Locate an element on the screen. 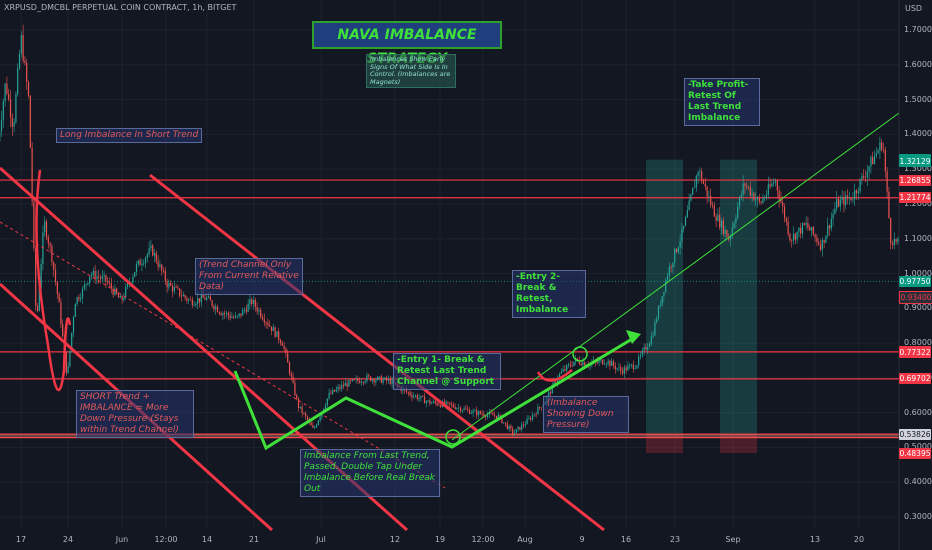 This screenshot has width=932, height=550. x-tick-label: 9 is located at coordinates (582, 539).